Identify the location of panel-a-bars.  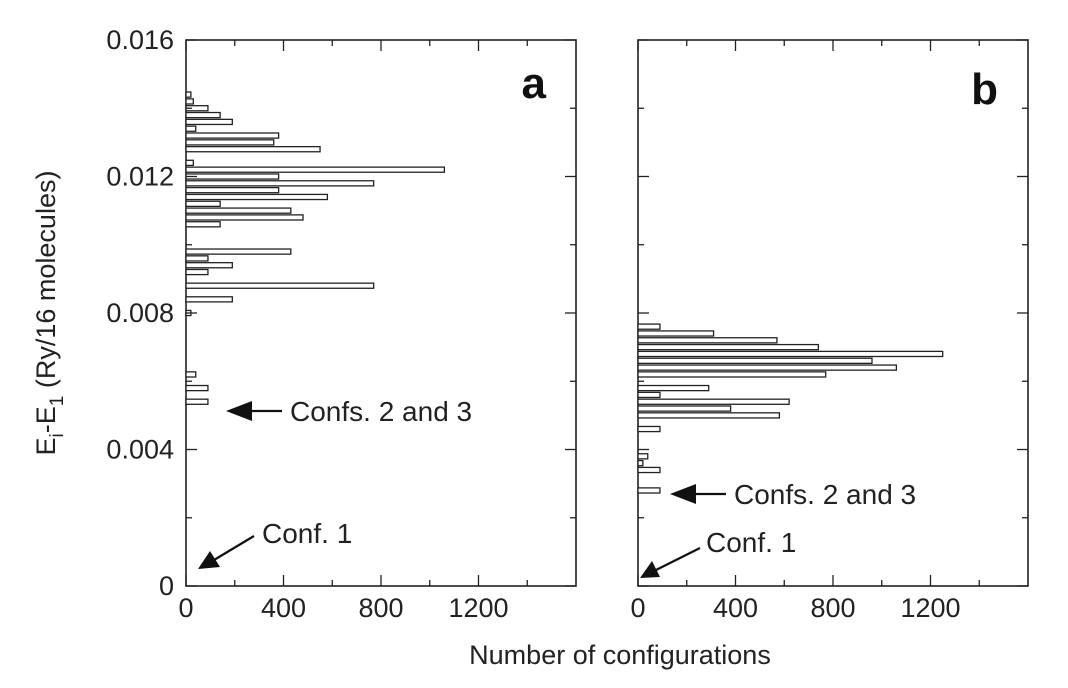
(315, 248).